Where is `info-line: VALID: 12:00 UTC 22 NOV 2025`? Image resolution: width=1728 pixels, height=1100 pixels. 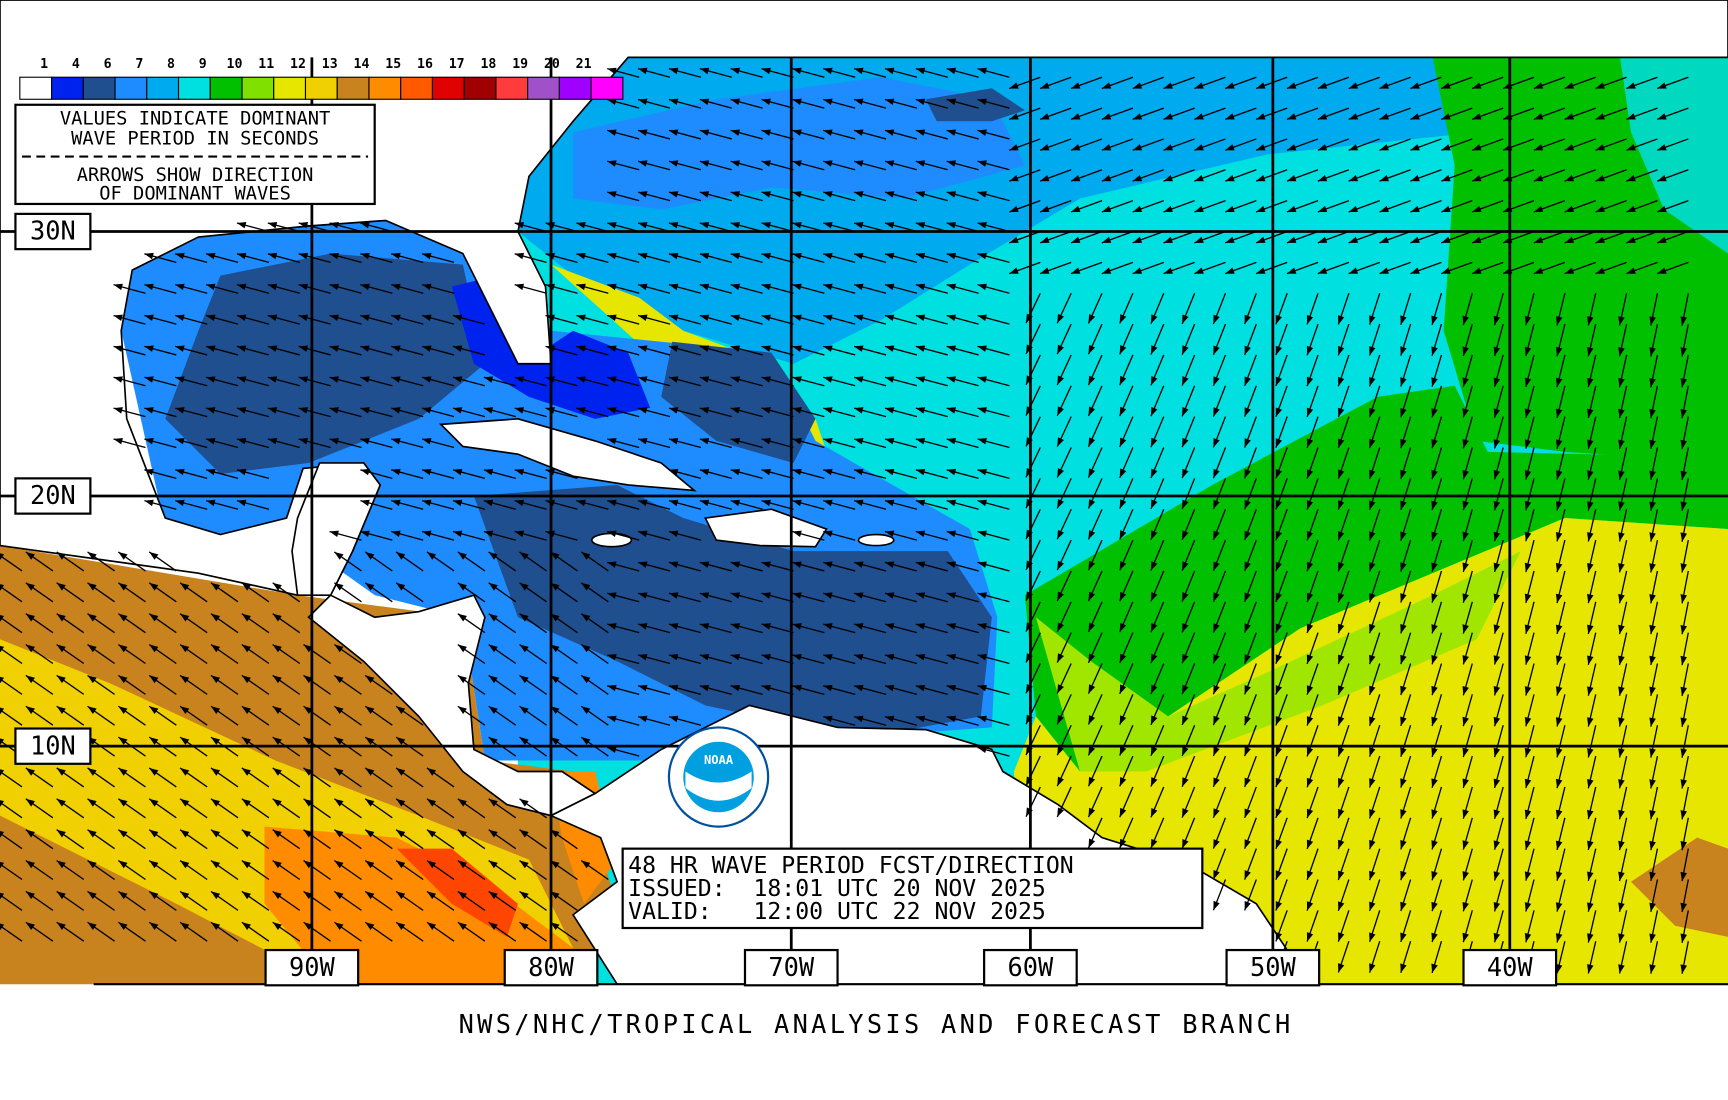 info-line: VALID: 12:00 UTC 22 NOV 2025 is located at coordinates (837, 912).